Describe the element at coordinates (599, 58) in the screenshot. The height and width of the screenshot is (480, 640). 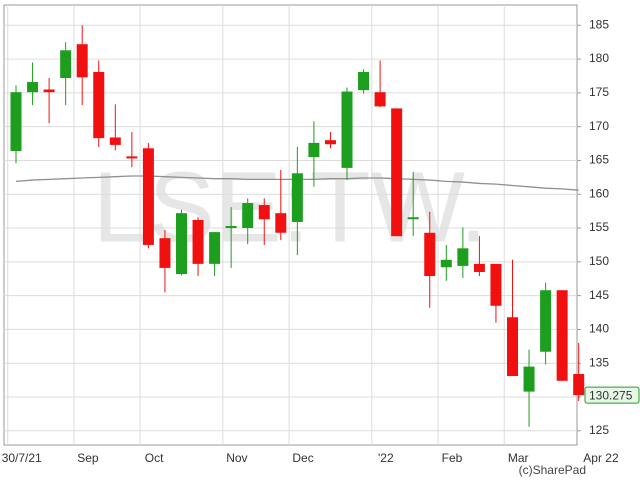
I see `y-tick-label: 180` at that location.